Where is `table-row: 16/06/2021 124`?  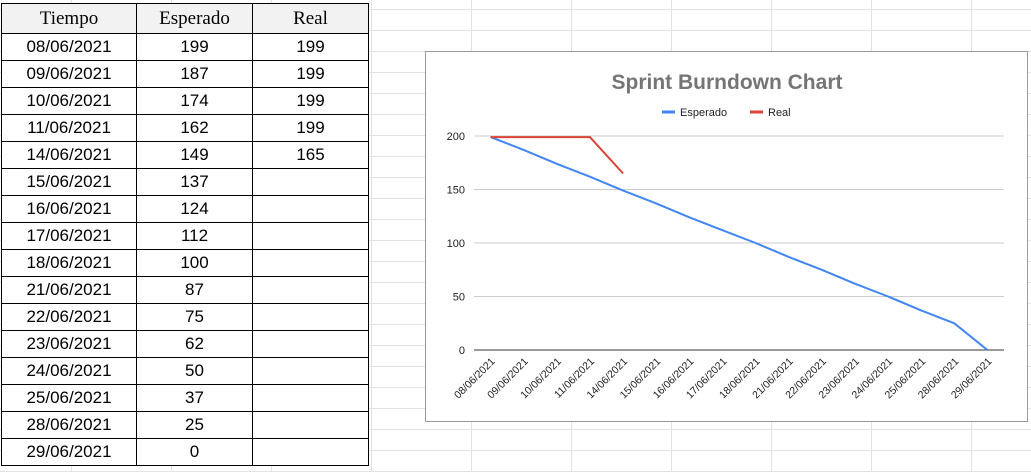
table-row: 16/06/2021 124 is located at coordinates (185, 209).